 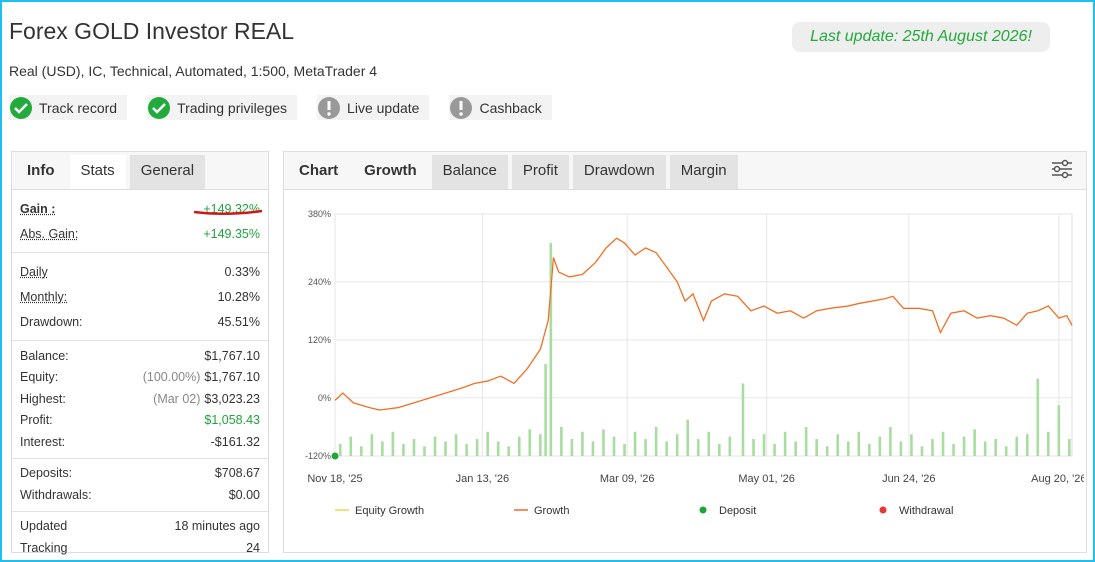 I want to click on stats-value-wrap: +149.35%, so click(x=231, y=234).